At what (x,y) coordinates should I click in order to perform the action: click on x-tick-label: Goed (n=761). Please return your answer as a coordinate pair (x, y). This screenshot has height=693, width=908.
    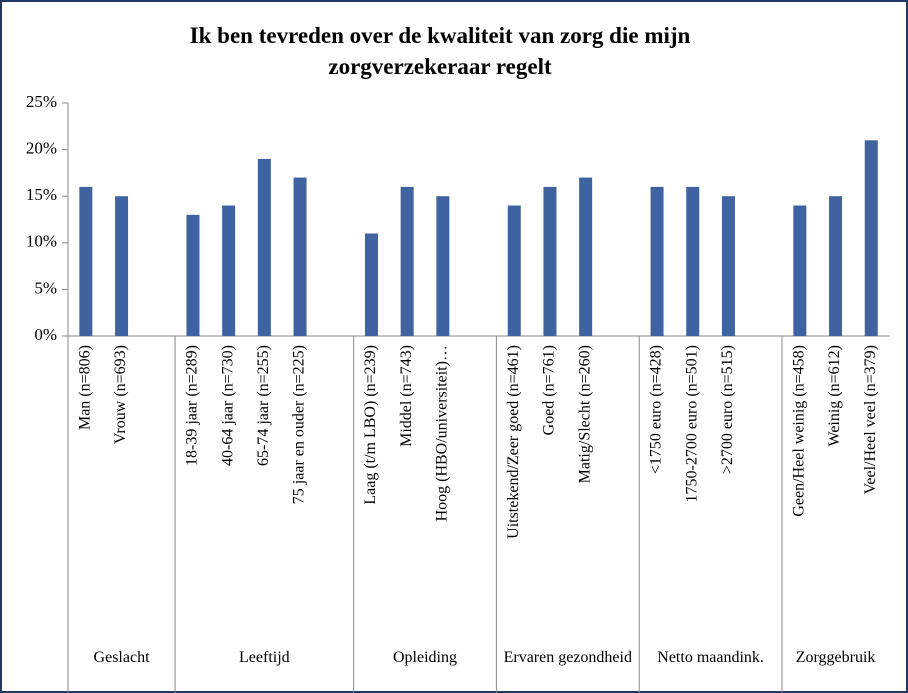
    Looking at the image, I should click on (549, 390).